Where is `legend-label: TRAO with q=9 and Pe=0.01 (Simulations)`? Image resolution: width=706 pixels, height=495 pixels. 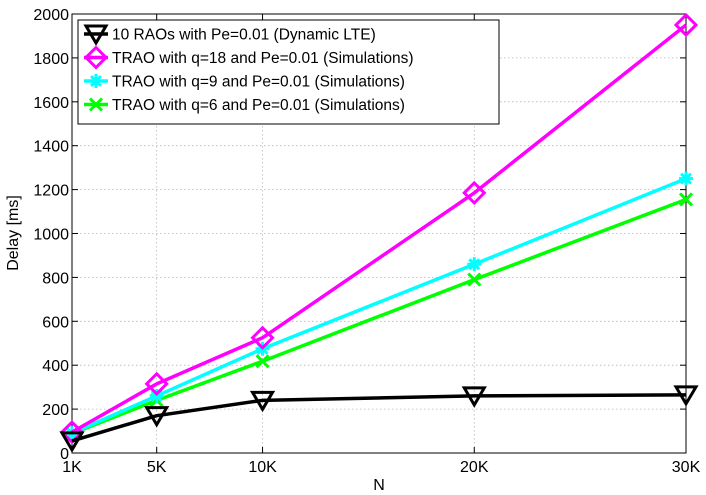 legend-label: TRAO with q=9 and Pe=0.01 (Simulations) is located at coordinates (258, 82).